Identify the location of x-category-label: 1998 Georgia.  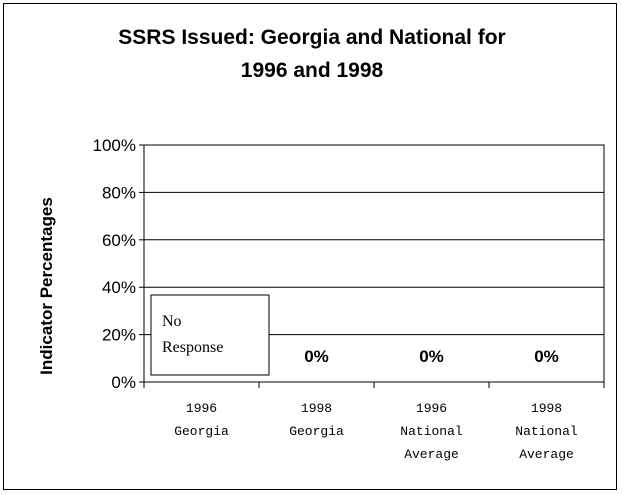
(316, 420).